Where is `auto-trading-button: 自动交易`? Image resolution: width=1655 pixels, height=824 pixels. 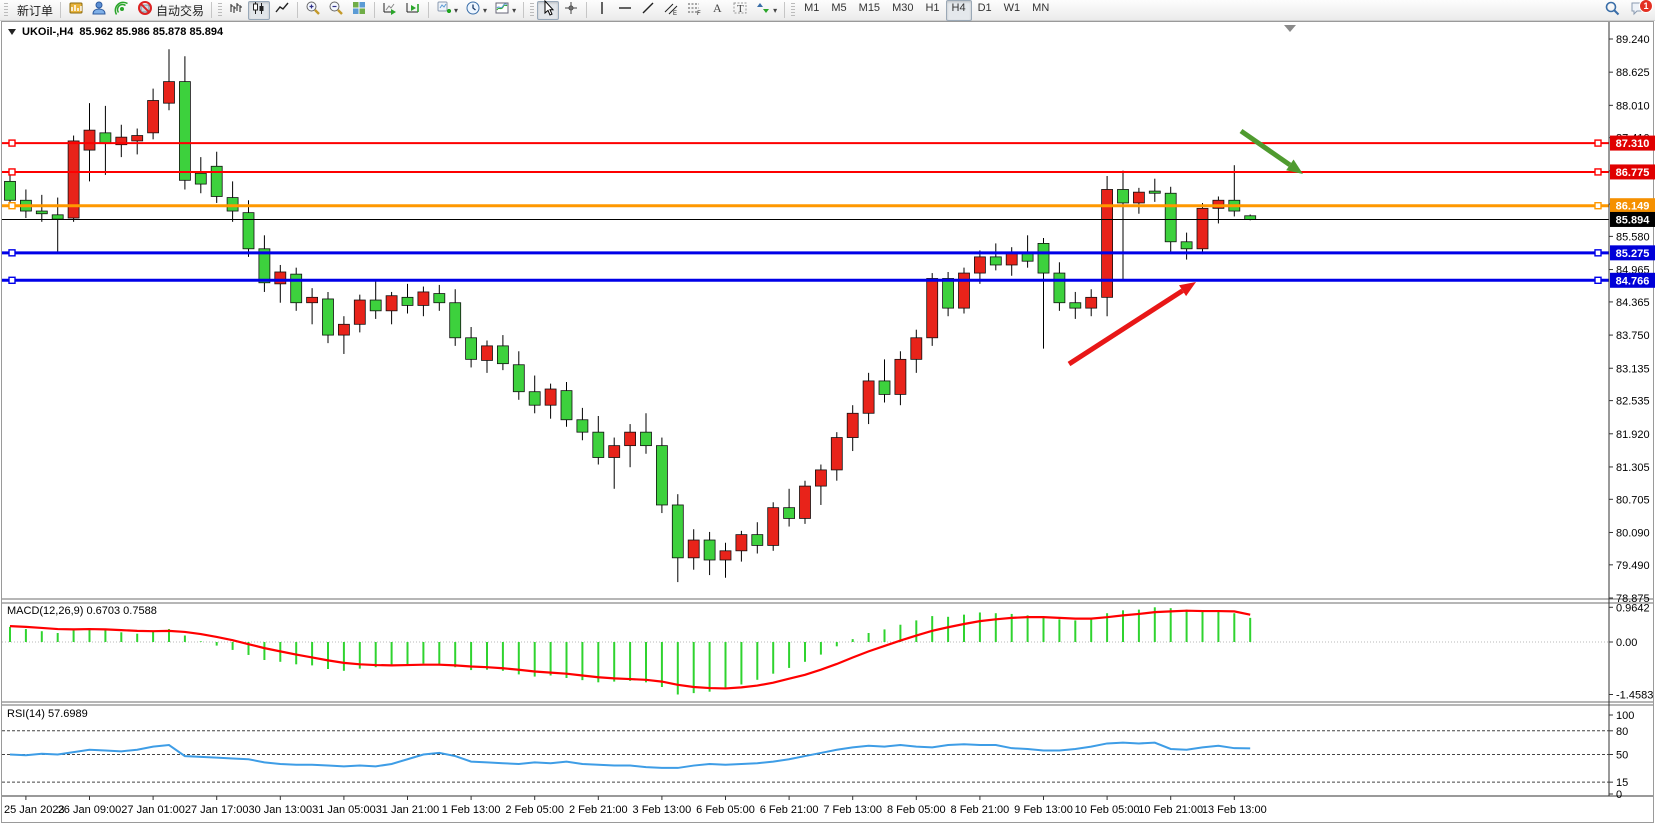 auto-trading-button: 自动交易 is located at coordinates (170, 10).